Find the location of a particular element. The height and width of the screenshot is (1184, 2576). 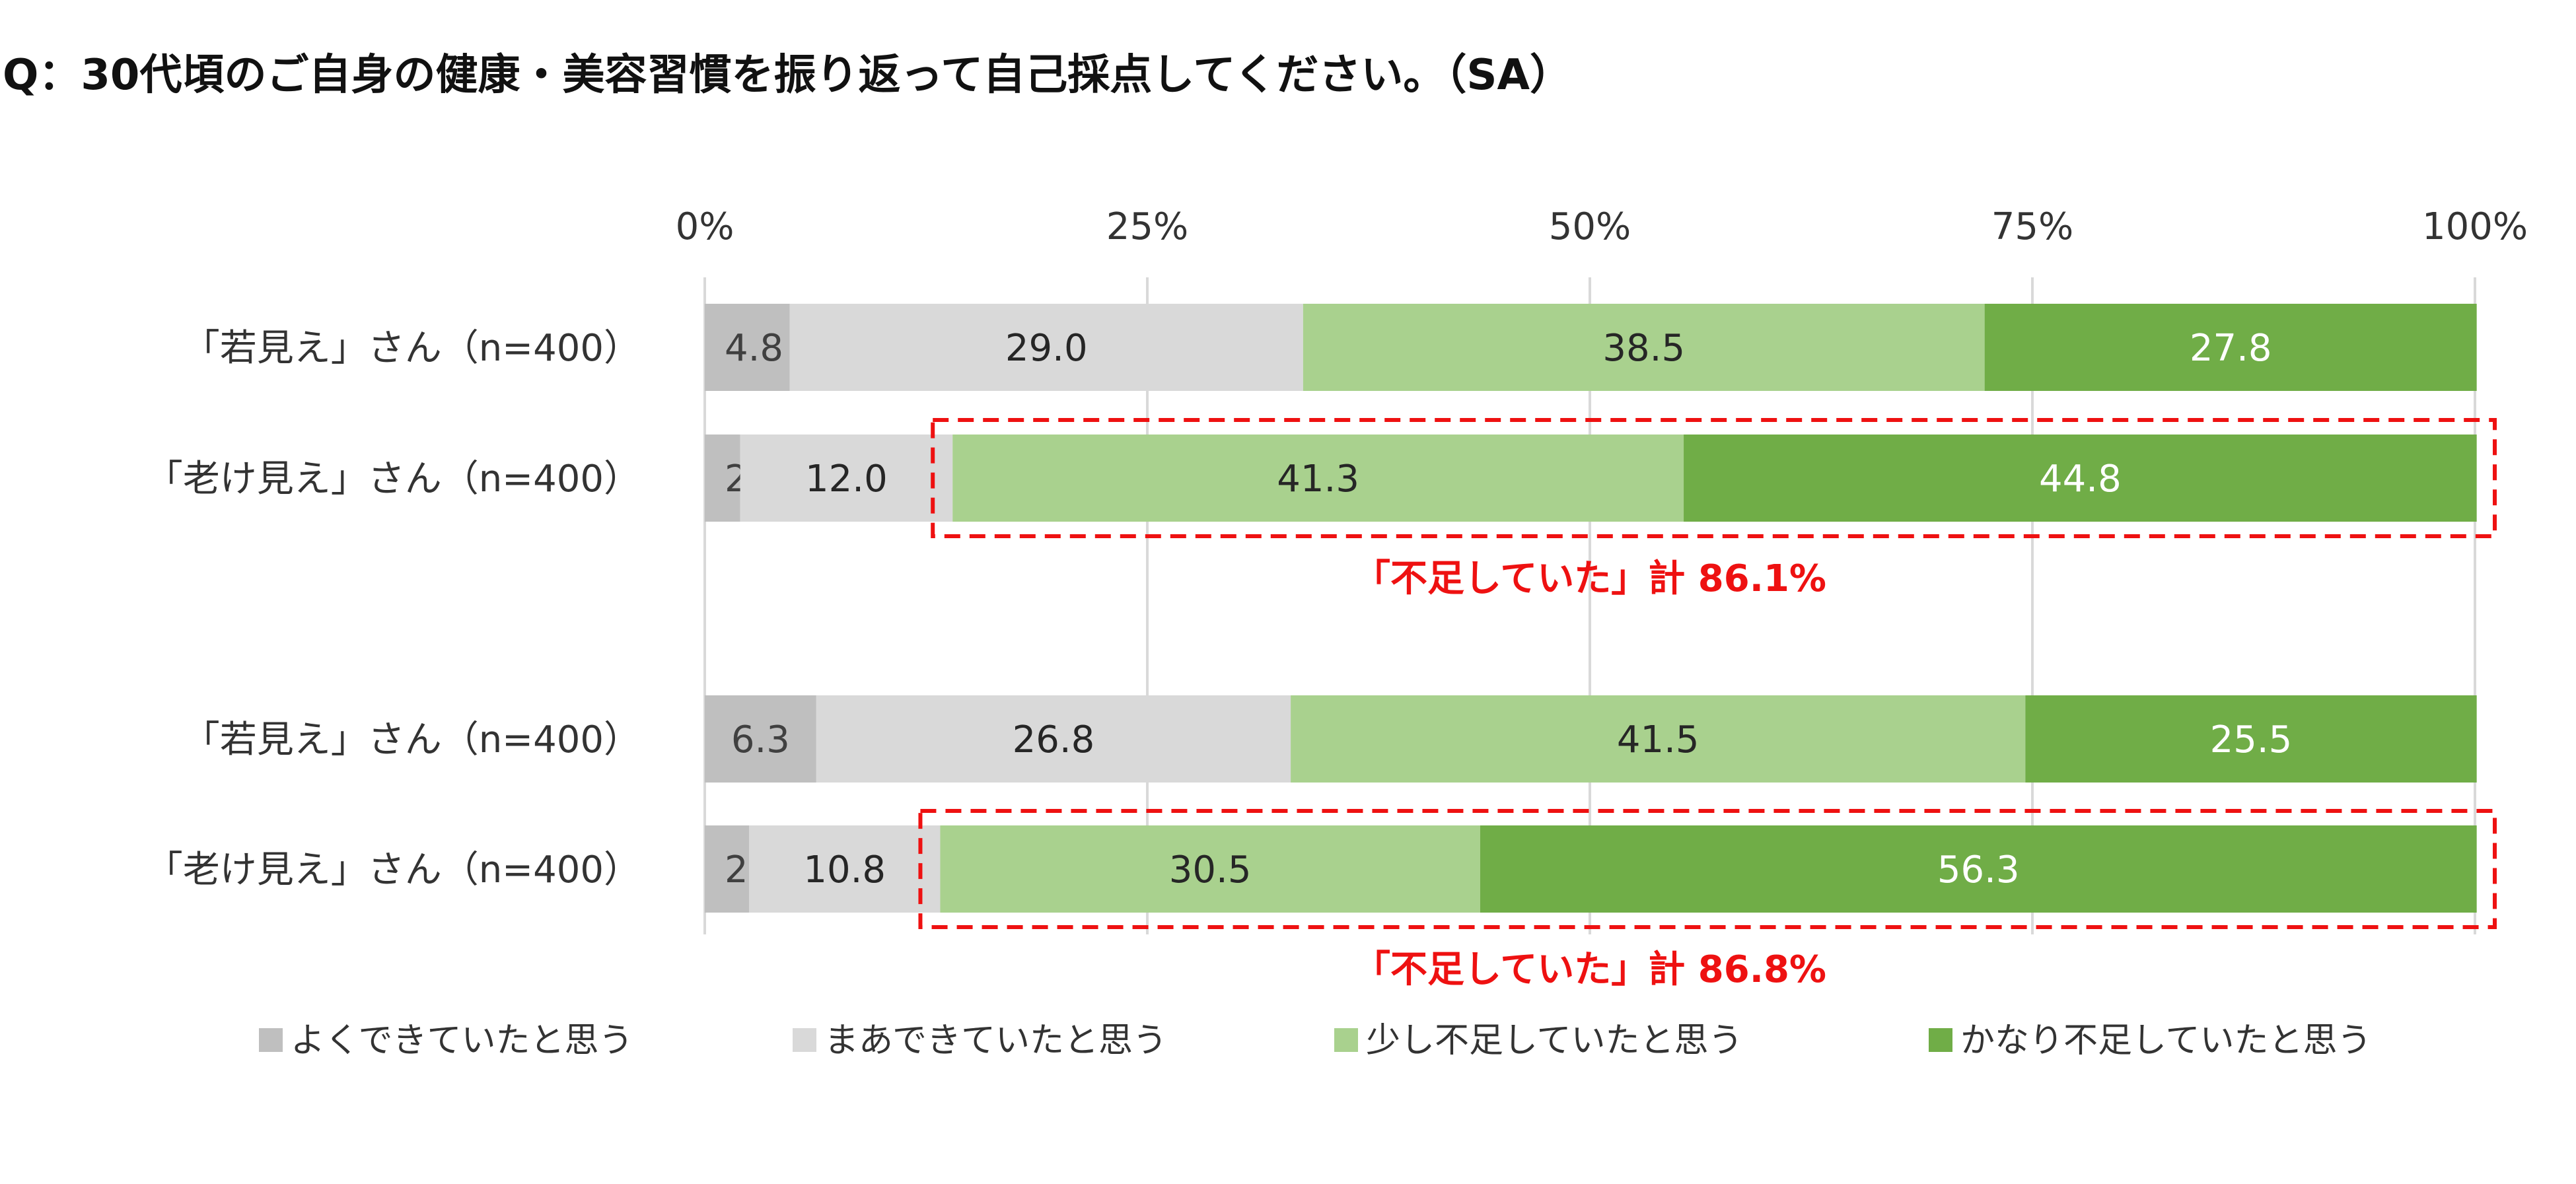

data-label: 27.8 is located at coordinates (2231, 348).